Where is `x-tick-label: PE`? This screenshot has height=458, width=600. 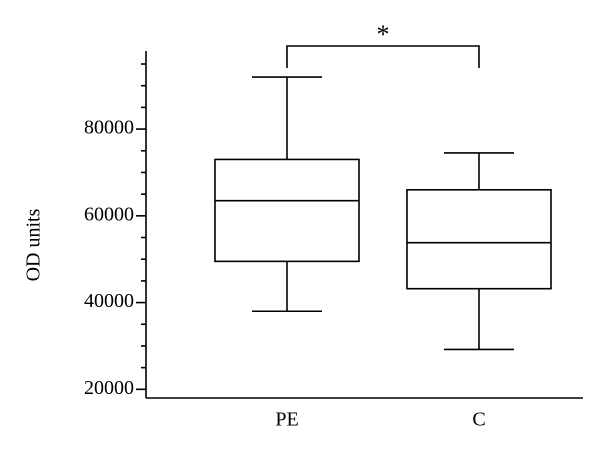
x-tick-label: PE is located at coordinates (286, 420).